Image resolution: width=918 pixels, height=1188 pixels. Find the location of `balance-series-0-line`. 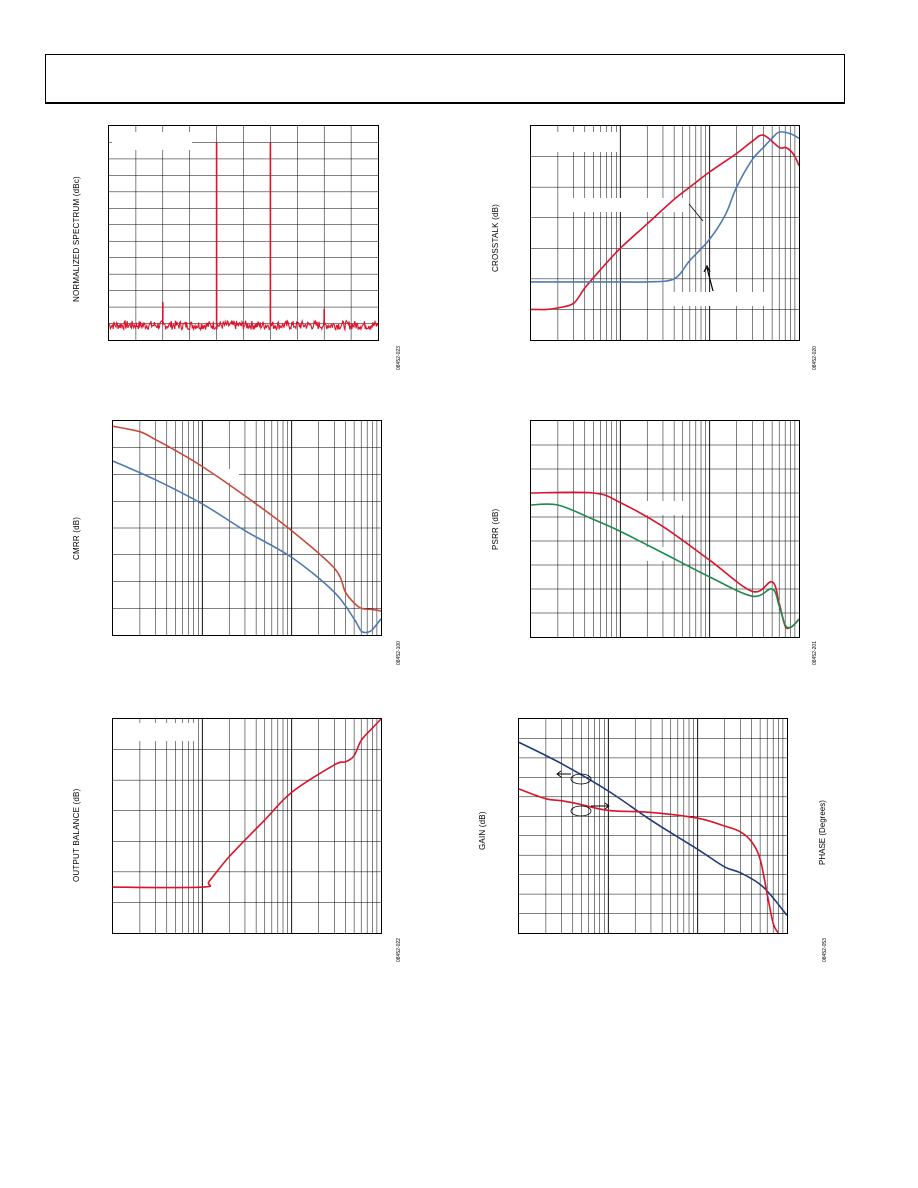

balance-series-0-line is located at coordinates (247, 804).